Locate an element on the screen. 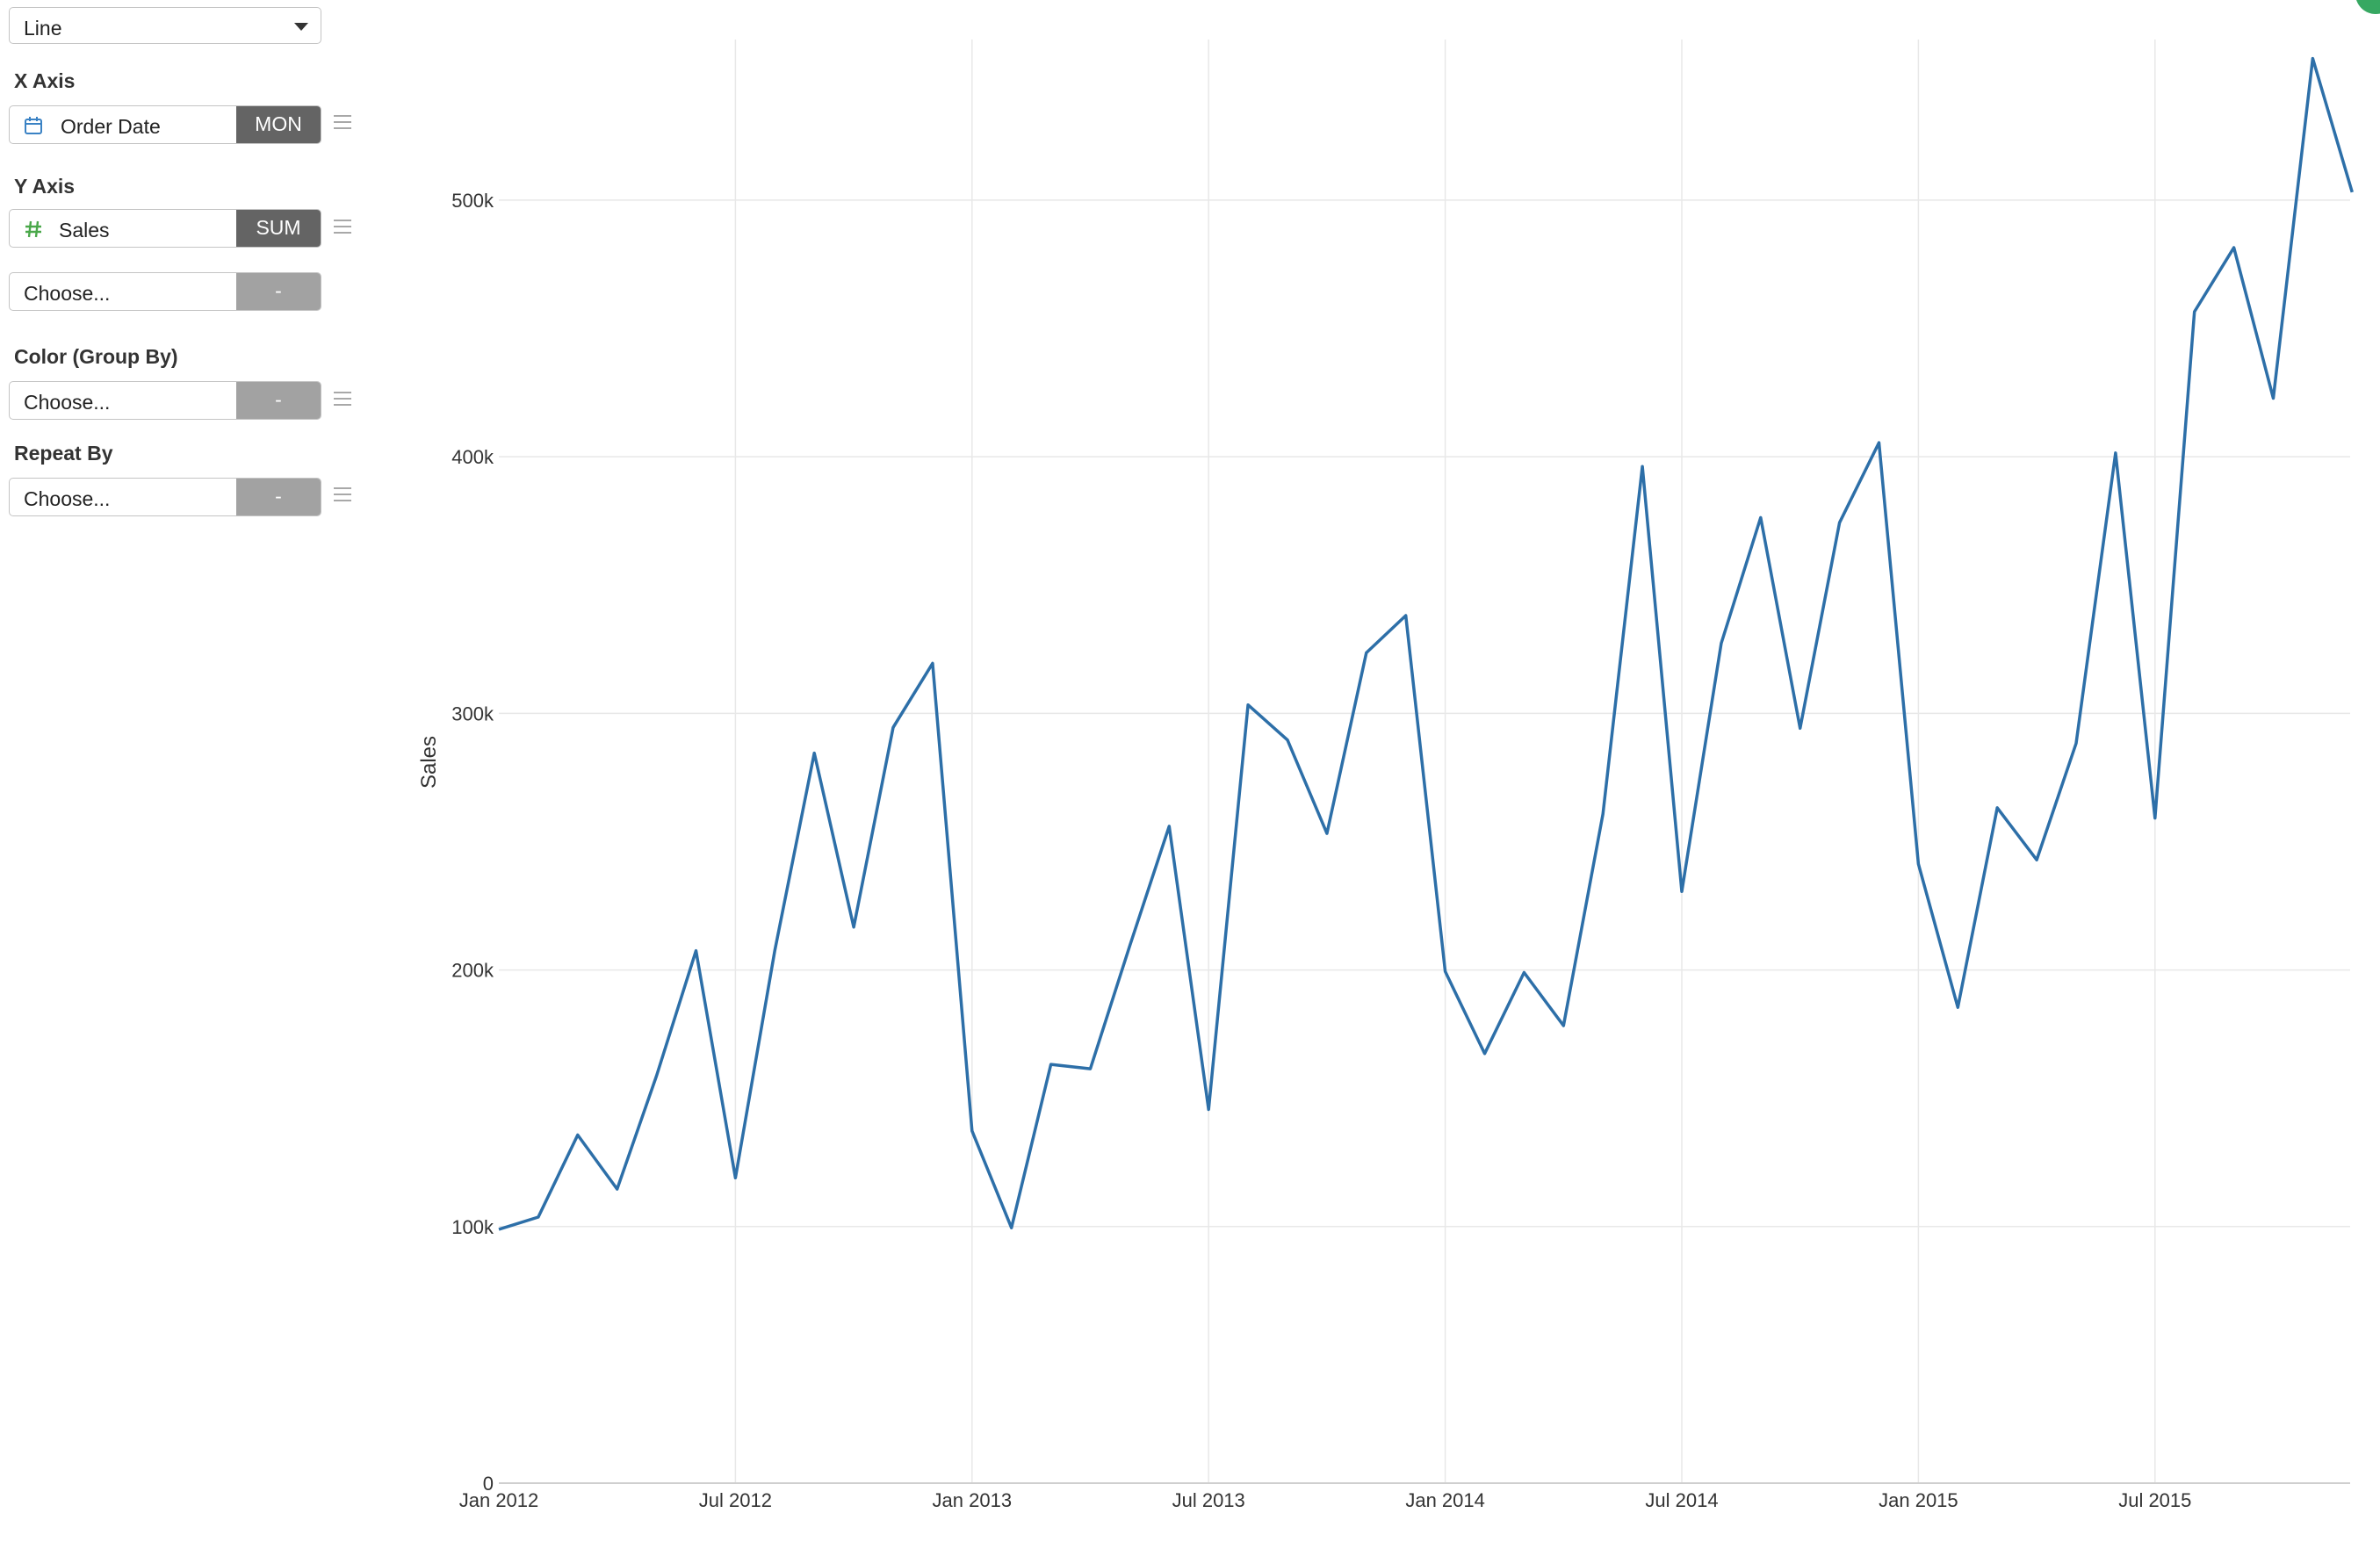  y-tick-label: 100k is located at coordinates (472, 1227).